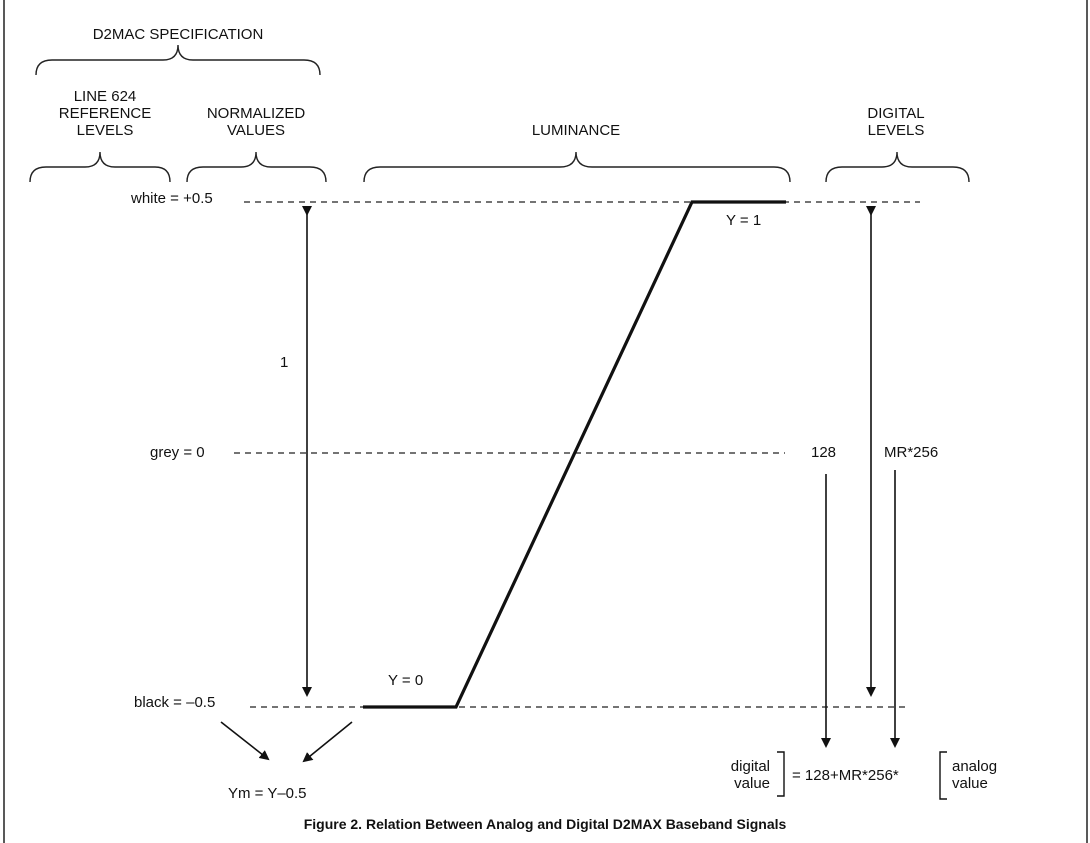  I want to click on y-zero-label: Y = 0, so click(405, 681).